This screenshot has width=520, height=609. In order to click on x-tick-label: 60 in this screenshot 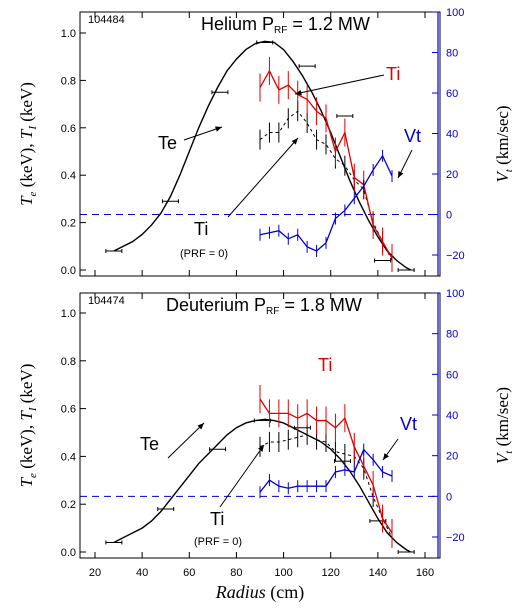, I will do `click(189, 573)`.